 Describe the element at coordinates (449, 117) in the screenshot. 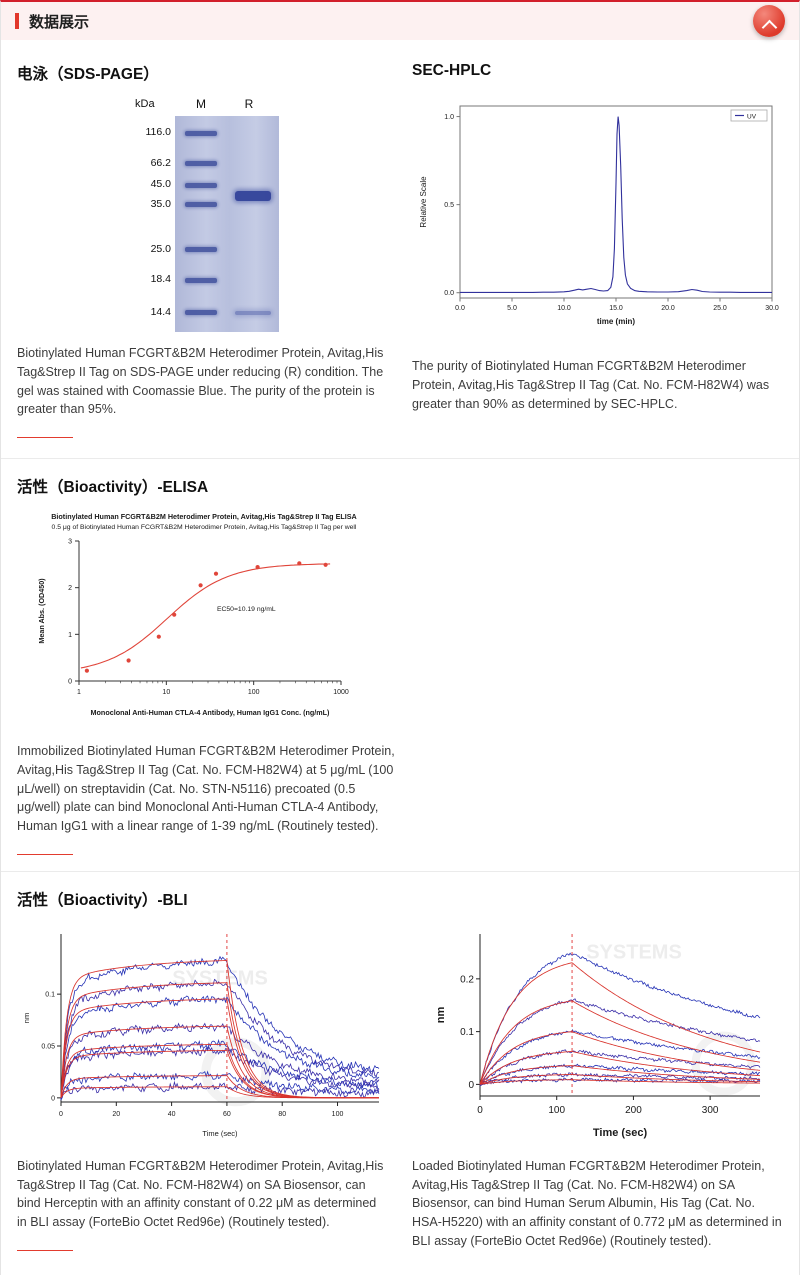

I see `svg-text: 1.0` at that location.